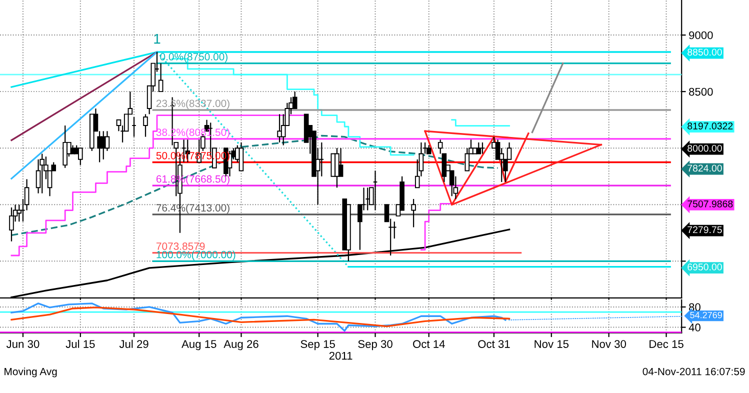 Image resolution: width=749 pixels, height=393 pixels. What do you see at coordinates (375, 345) in the screenshot?
I see `x-tick-label: Sep 30` at bounding box center [375, 345].